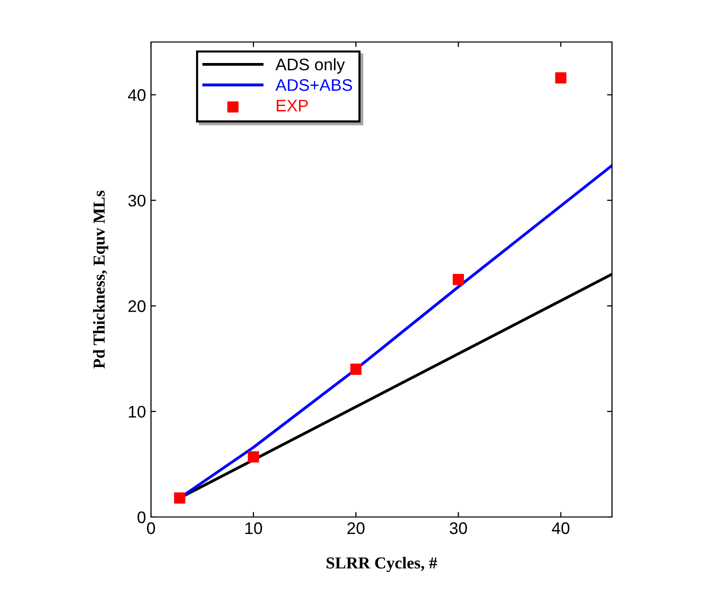 Image resolution: width=702 pixels, height=590 pixels. Describe the element at coordinates (137, 306) in the screenshot. I see `y-tick-label: 20` at that location.